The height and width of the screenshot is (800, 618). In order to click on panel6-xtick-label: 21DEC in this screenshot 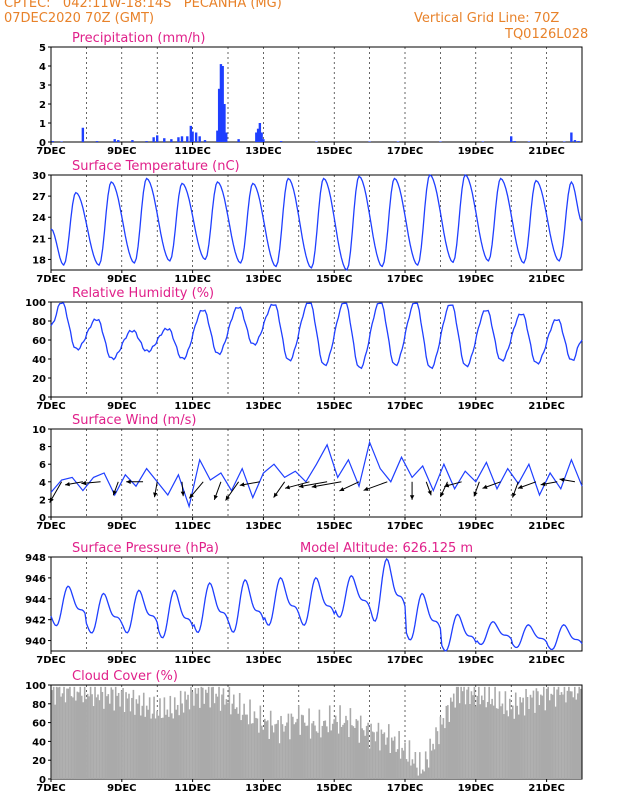, I will do `click(546, 788)`.